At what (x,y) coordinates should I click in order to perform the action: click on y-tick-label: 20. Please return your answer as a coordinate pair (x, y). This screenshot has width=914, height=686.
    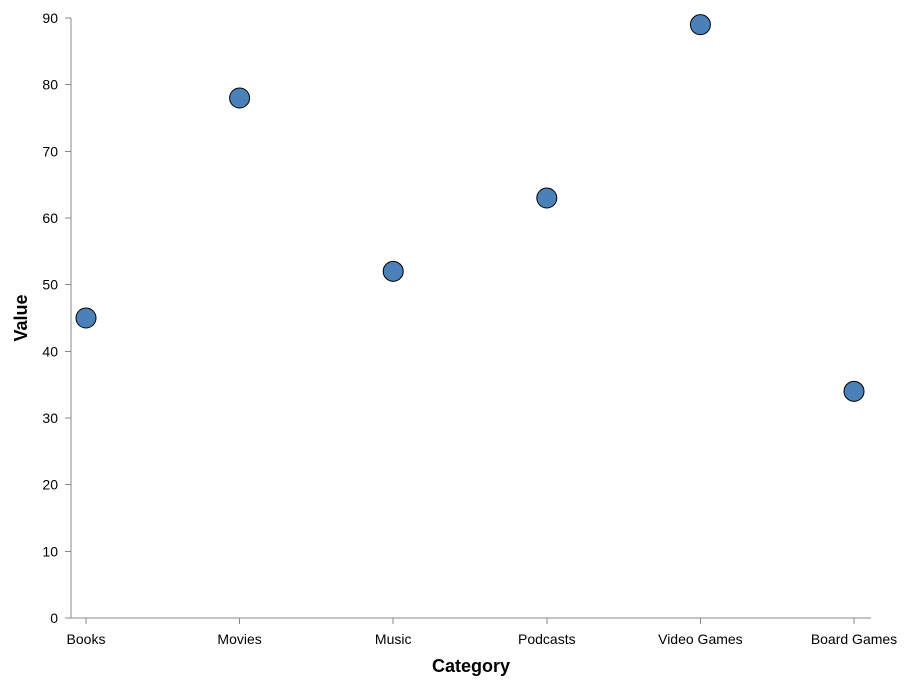
    Looking at the image, I should click on (50, 485).